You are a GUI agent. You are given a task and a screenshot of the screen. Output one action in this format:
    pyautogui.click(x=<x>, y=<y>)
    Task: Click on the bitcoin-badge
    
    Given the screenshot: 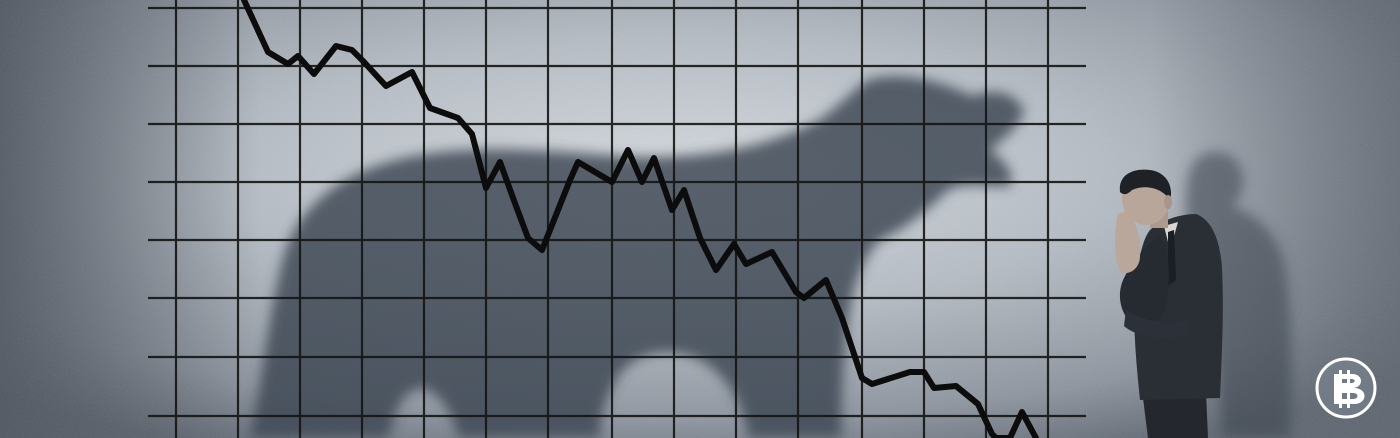 What is the action you would take?
    pyautogui.click(x=1346, y=388)
    